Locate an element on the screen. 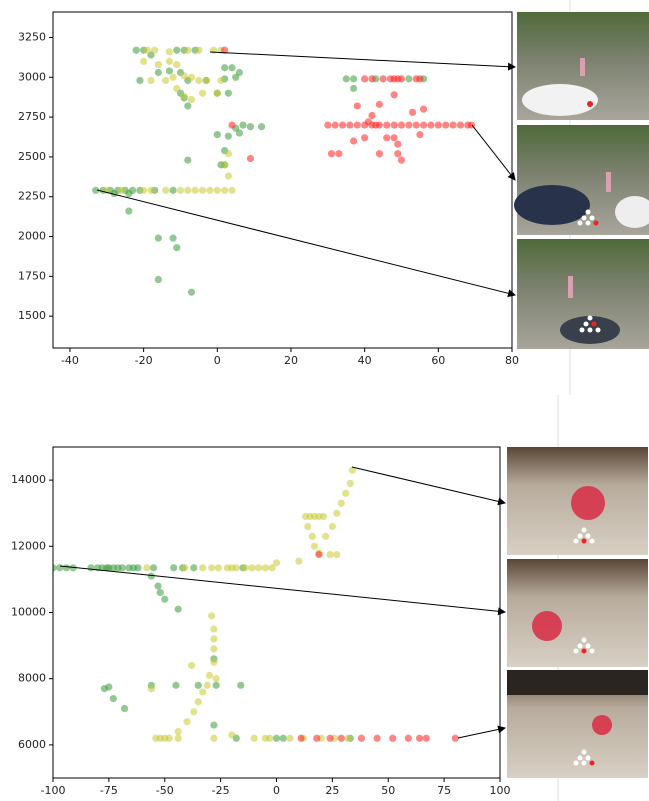 The width and height of the screenshot is (649, 801). y-tick-label: 1500 is located at coordinates (32, 315).